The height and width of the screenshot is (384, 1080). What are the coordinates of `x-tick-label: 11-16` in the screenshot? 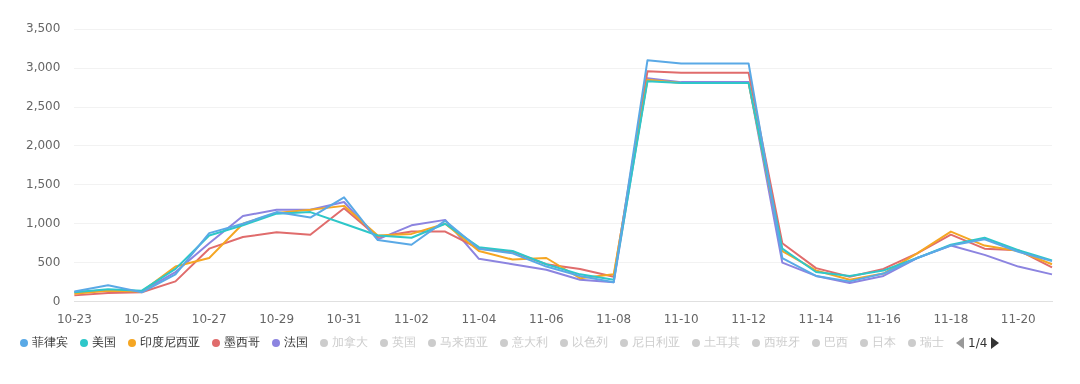 It's located at (883, 318).